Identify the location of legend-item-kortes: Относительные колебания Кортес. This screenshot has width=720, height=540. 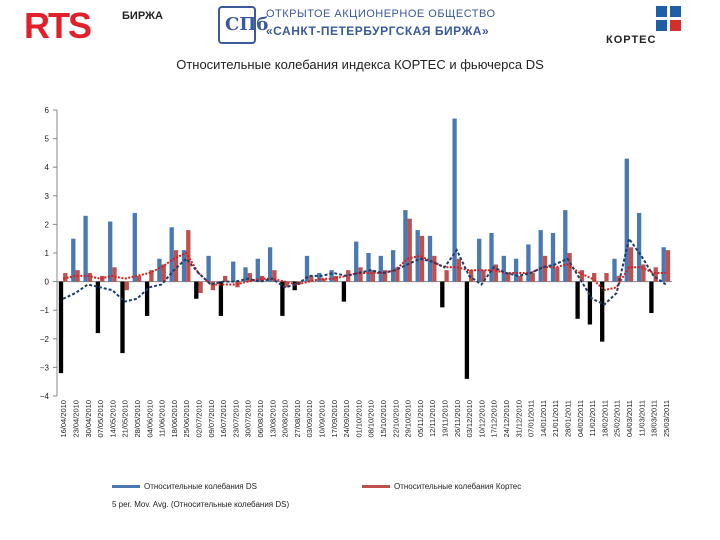
(441, 486).